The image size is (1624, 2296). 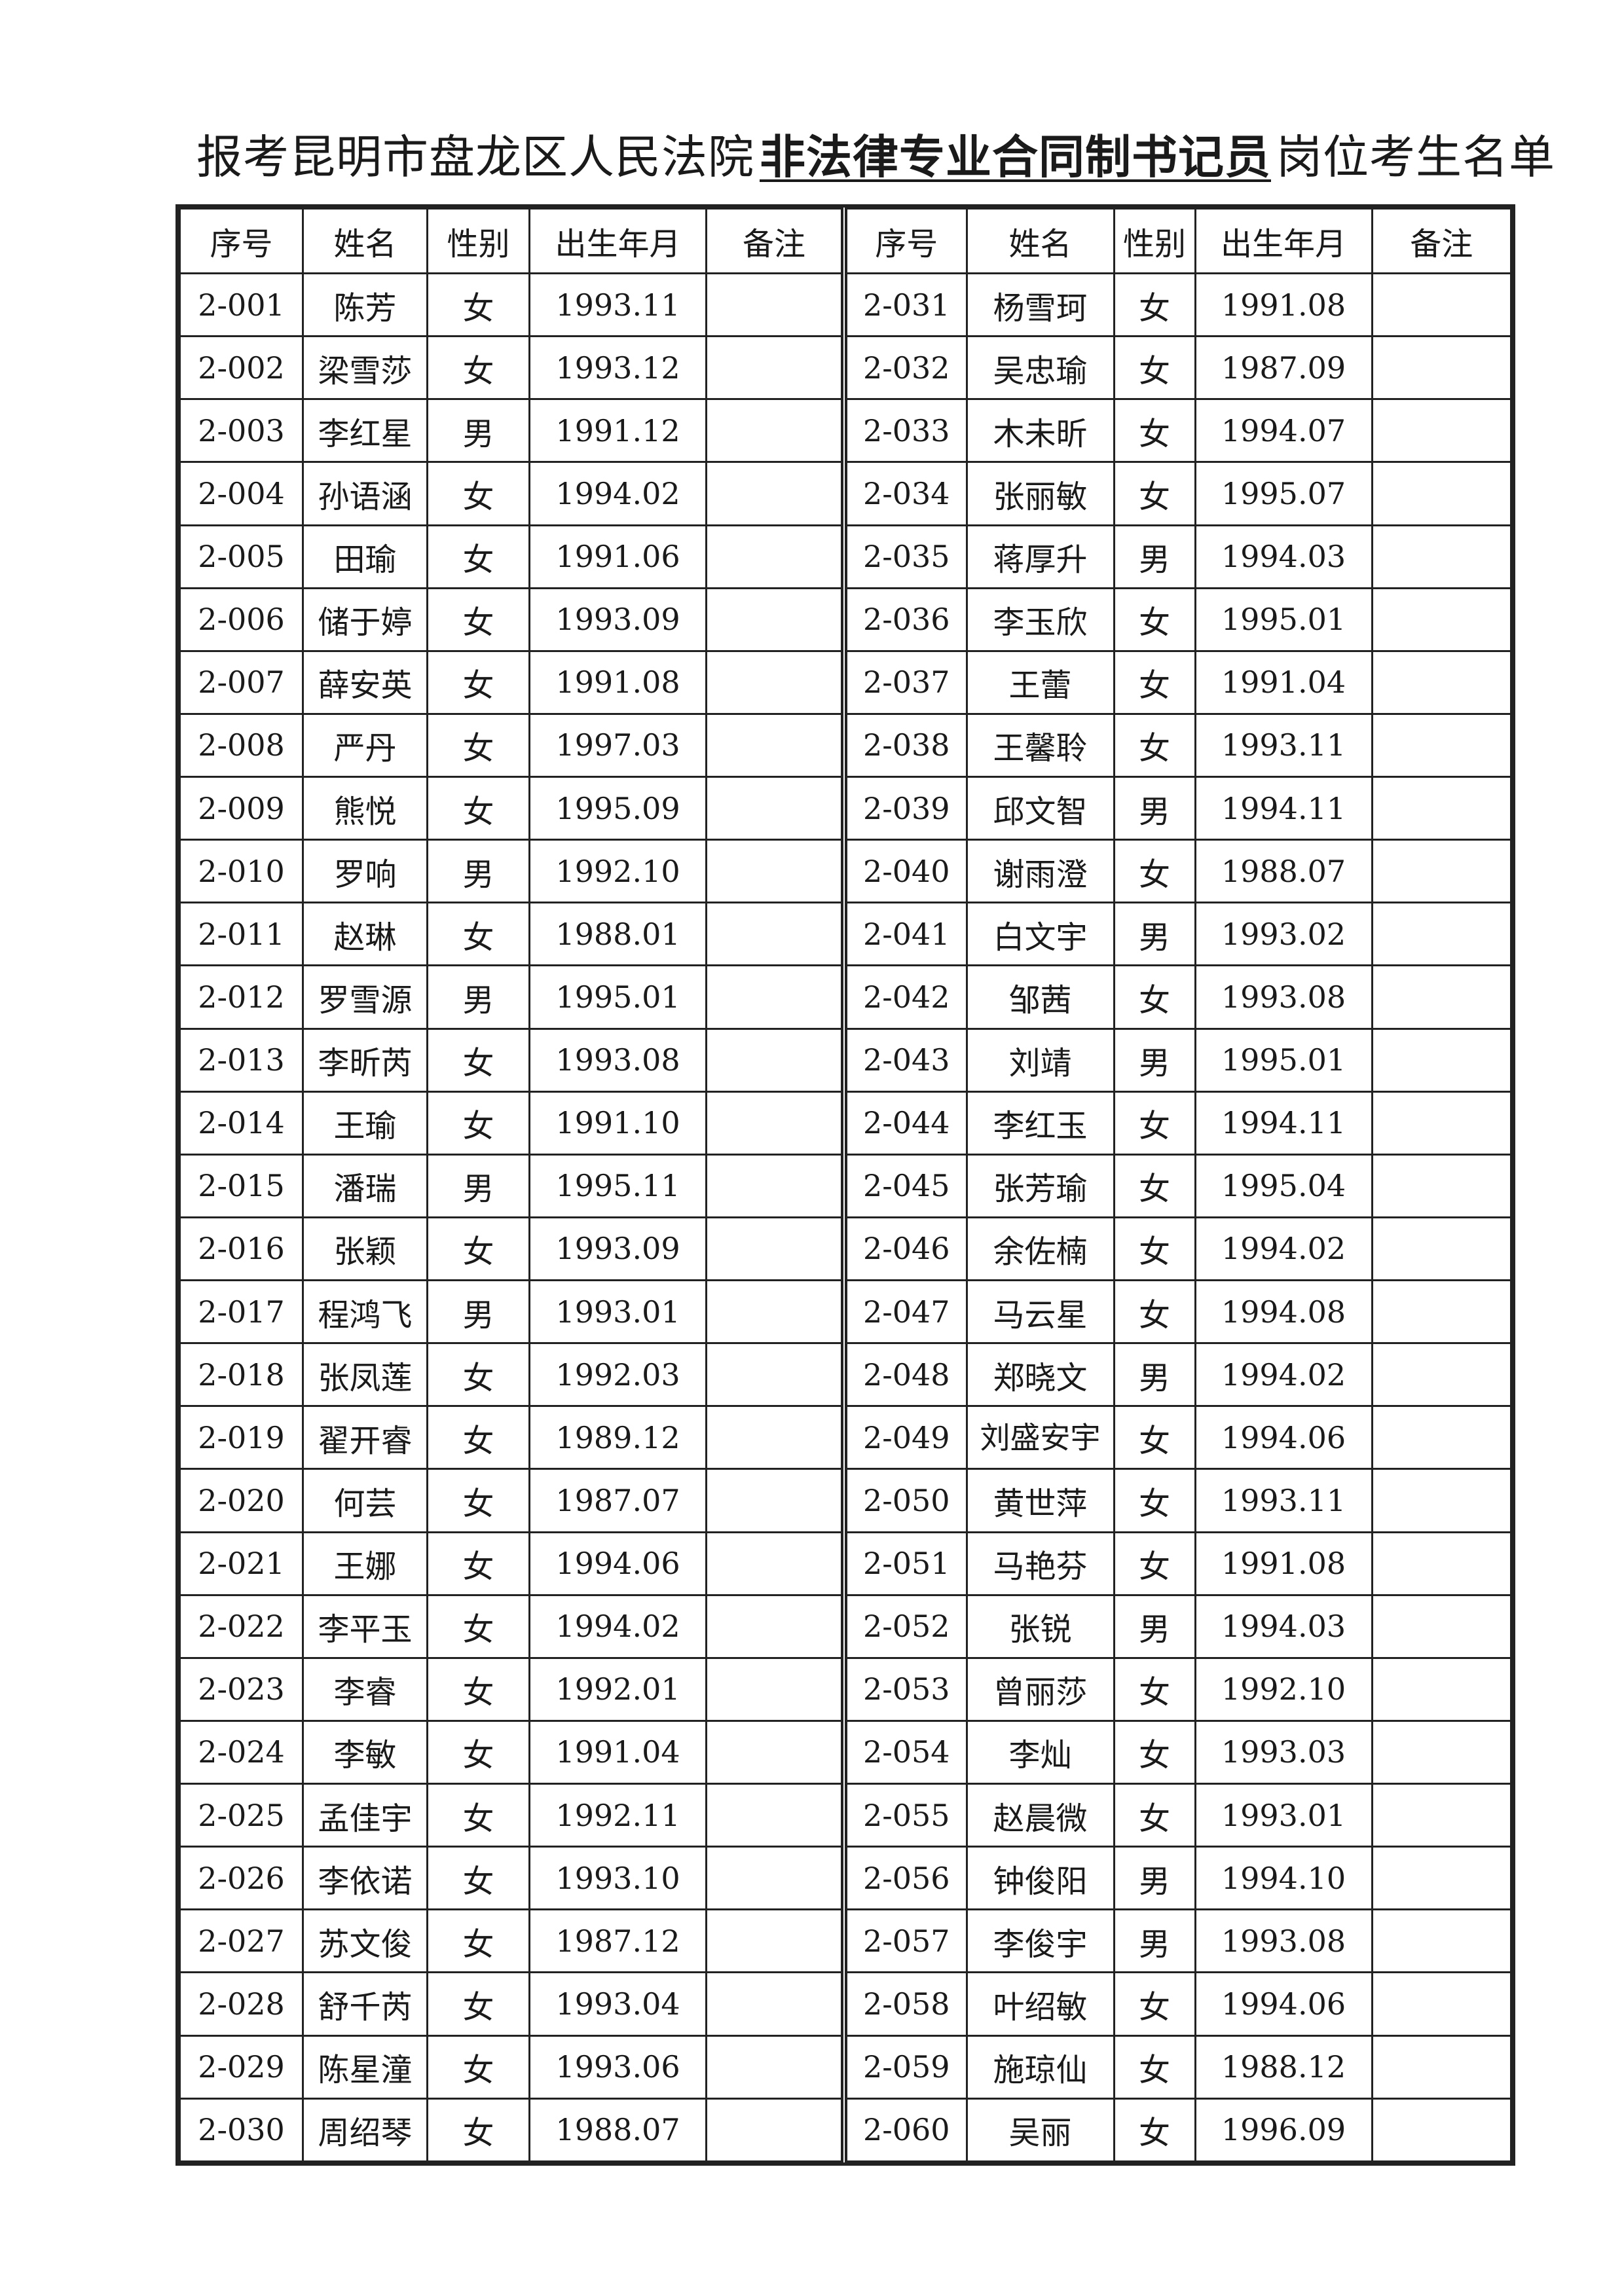 What do you see at coordinates (511, 493) in the screenshot?
I see `table-row: 2-004 孙语涵女 1994.02` at bounding box center [511, 493].